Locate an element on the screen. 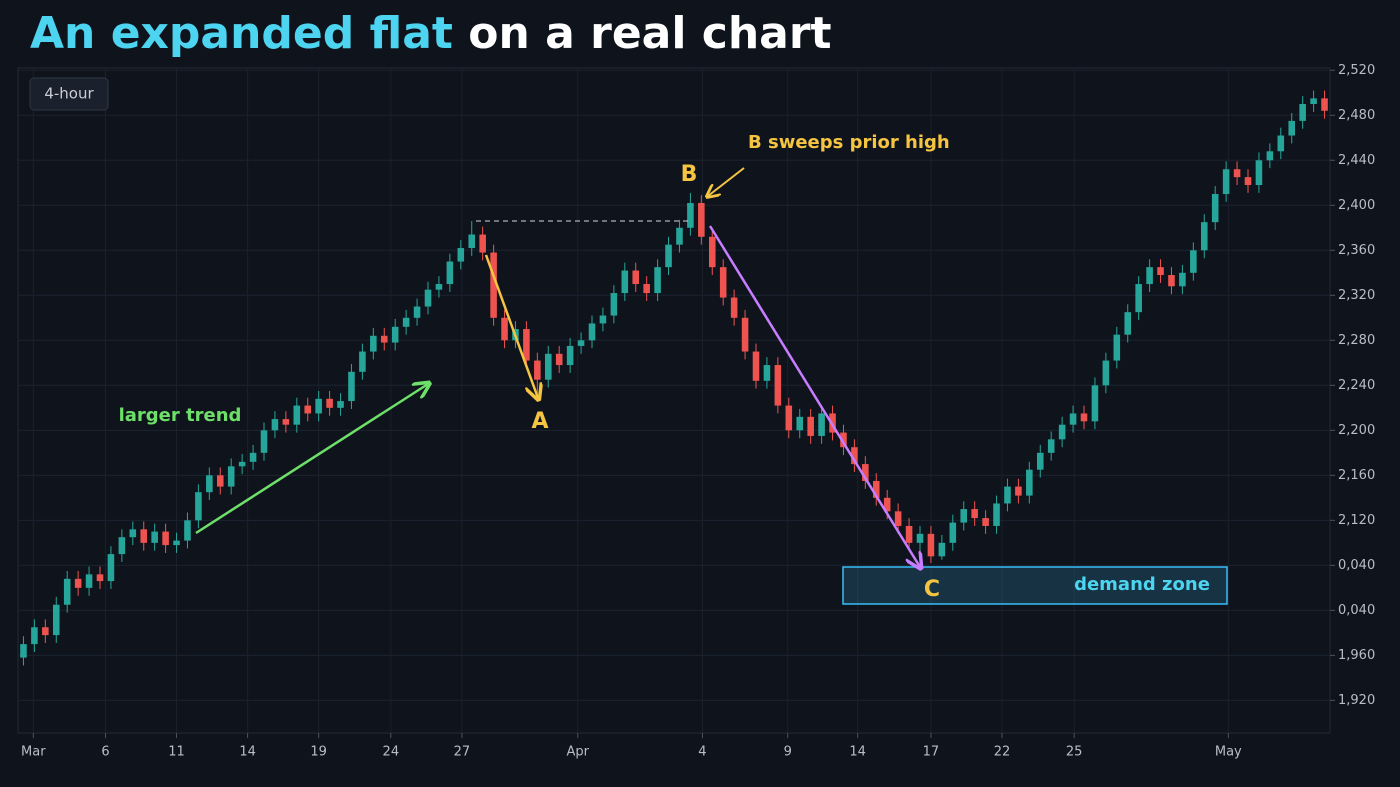  x-tick-label: 24 is located at coordinates (391, 752).